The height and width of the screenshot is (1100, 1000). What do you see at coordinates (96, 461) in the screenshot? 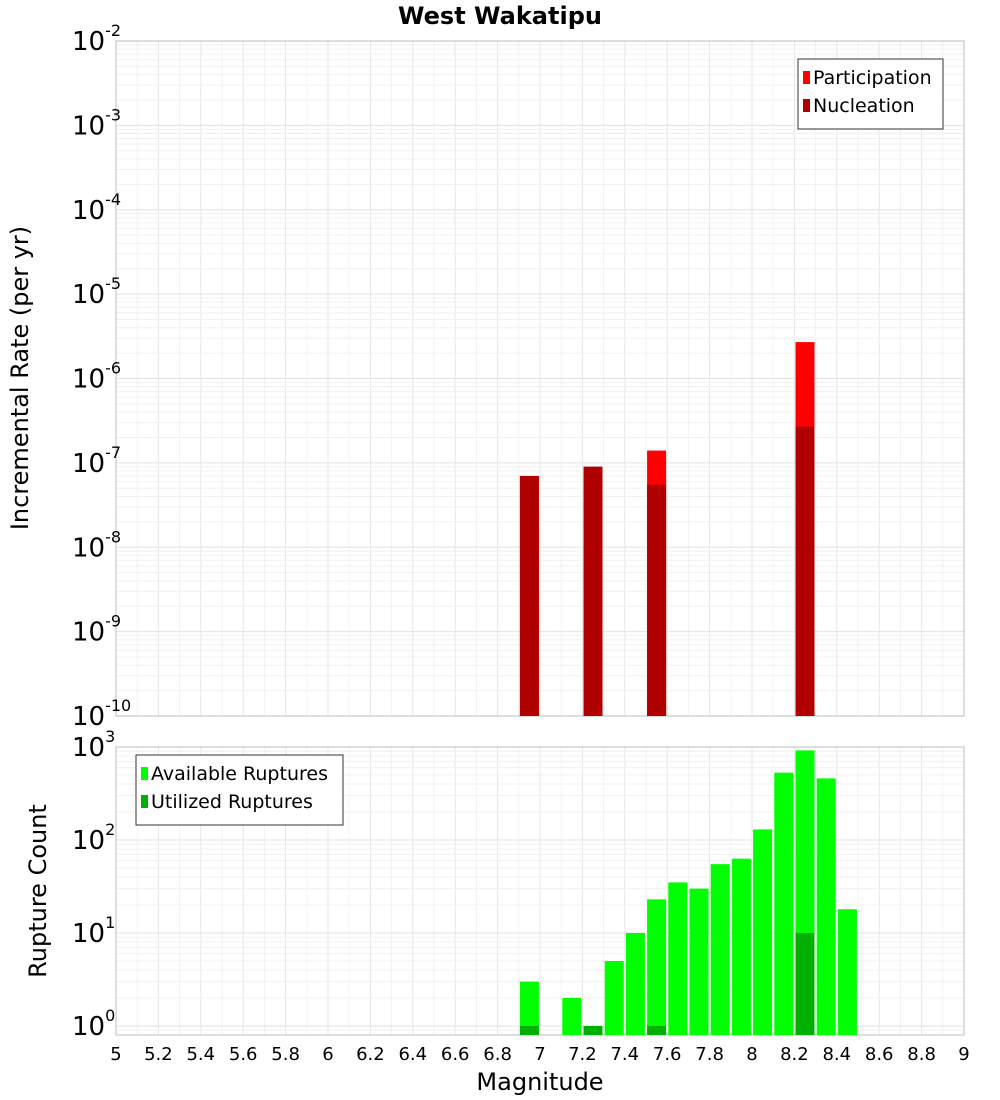
I see `top-y-tick-label-3: 10⁻⁷` at bounding box center [96, 461].